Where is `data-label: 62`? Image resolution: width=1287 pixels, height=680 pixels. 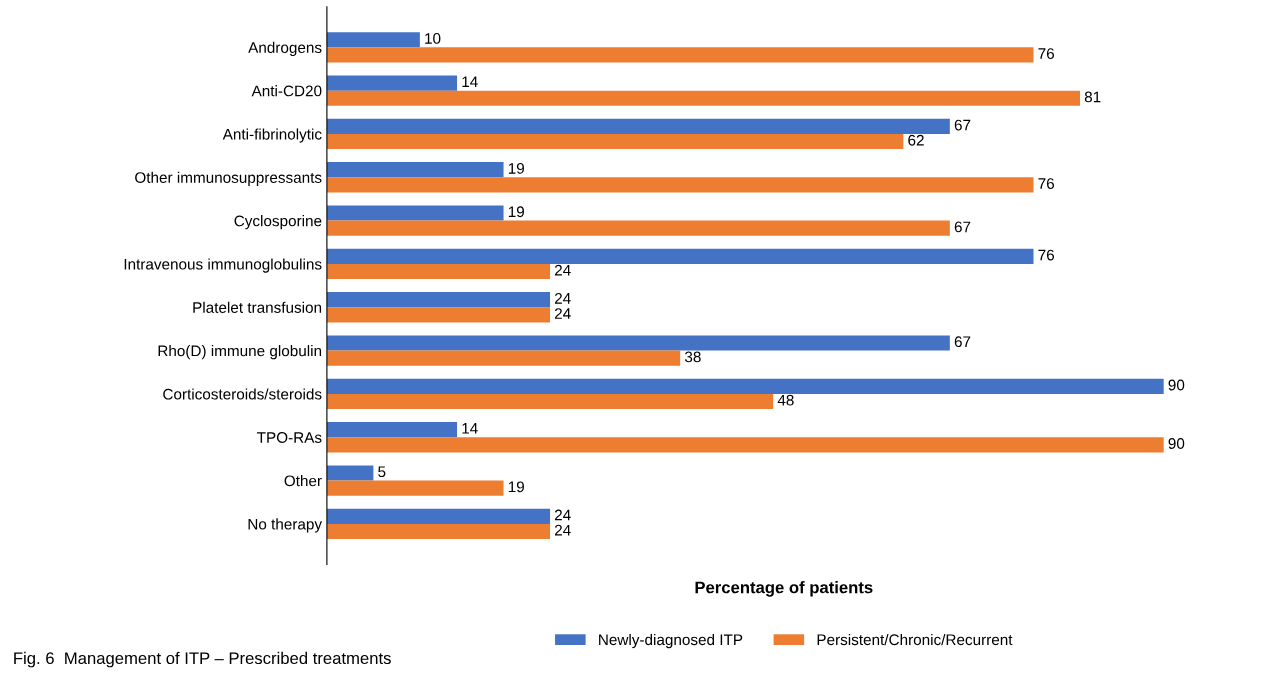 data-label: 62 is located at coordinates (916, 140).